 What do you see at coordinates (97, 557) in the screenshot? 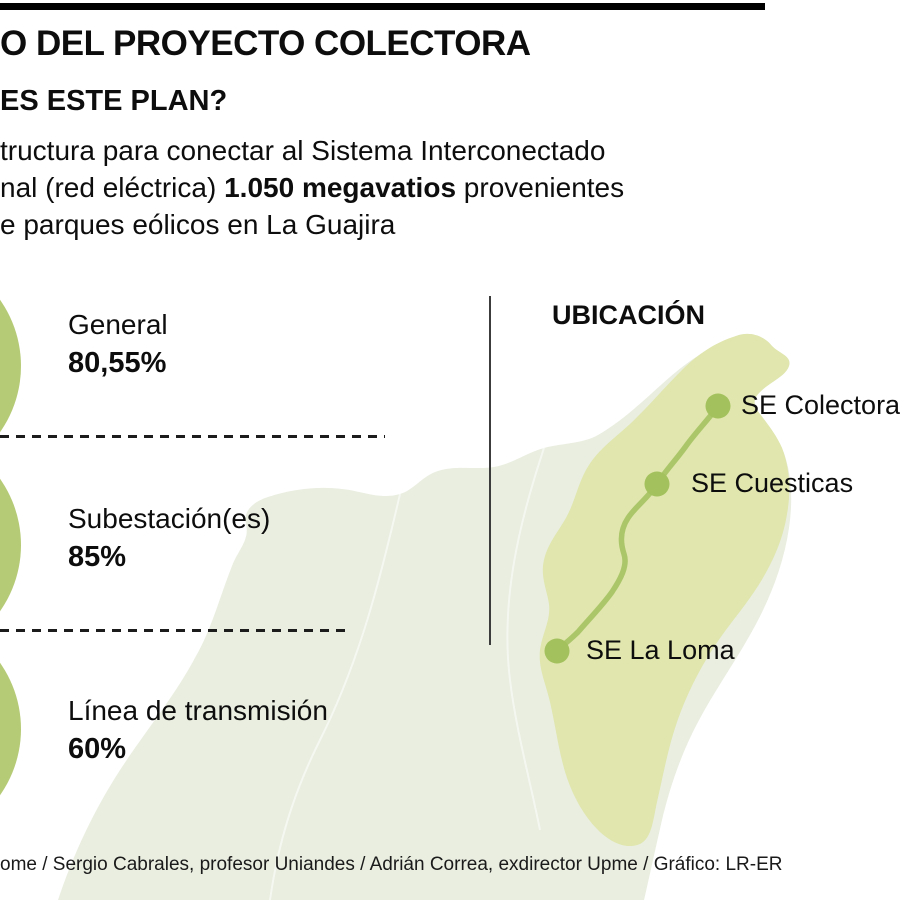
I see `progress-value: 85%` at bounding box center [97, 557].